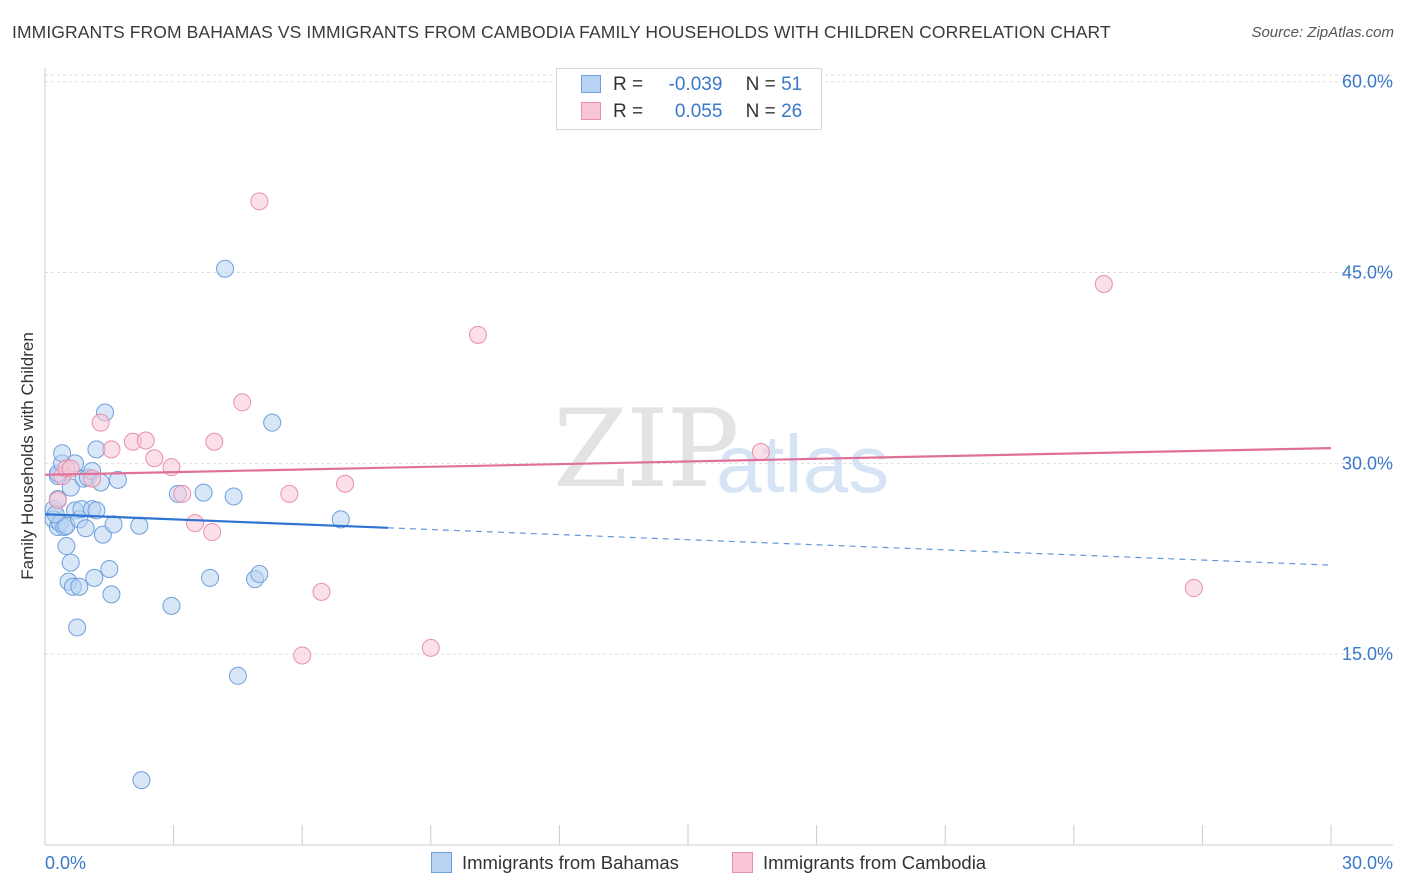 This screenshot has width=1406, height=892. Describe the element at coordinates (1367, 654) in the screenshot. I see `y-tick-label: 15.0%` at that location.